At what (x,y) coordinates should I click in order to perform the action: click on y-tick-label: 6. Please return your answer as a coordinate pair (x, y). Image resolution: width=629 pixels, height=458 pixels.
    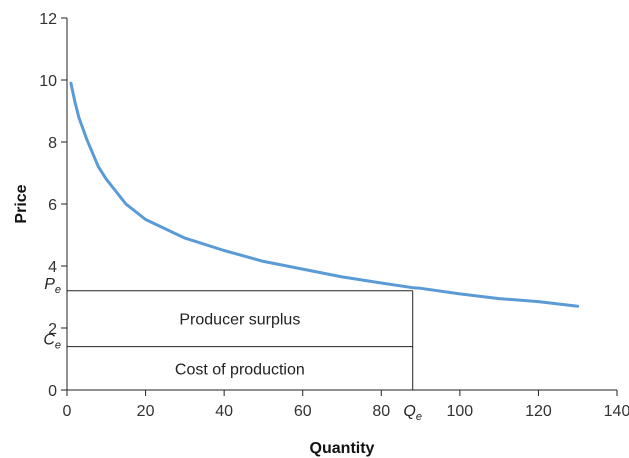
    Looking at the image, I should click on (52, 205).